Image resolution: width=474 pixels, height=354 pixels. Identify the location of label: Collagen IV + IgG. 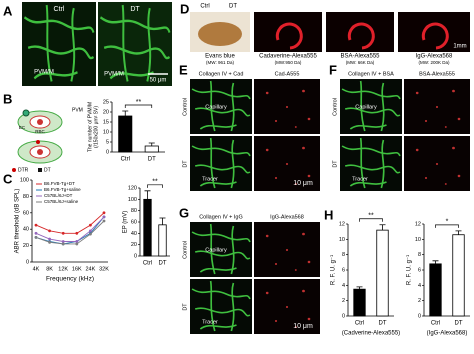
(221, 217).